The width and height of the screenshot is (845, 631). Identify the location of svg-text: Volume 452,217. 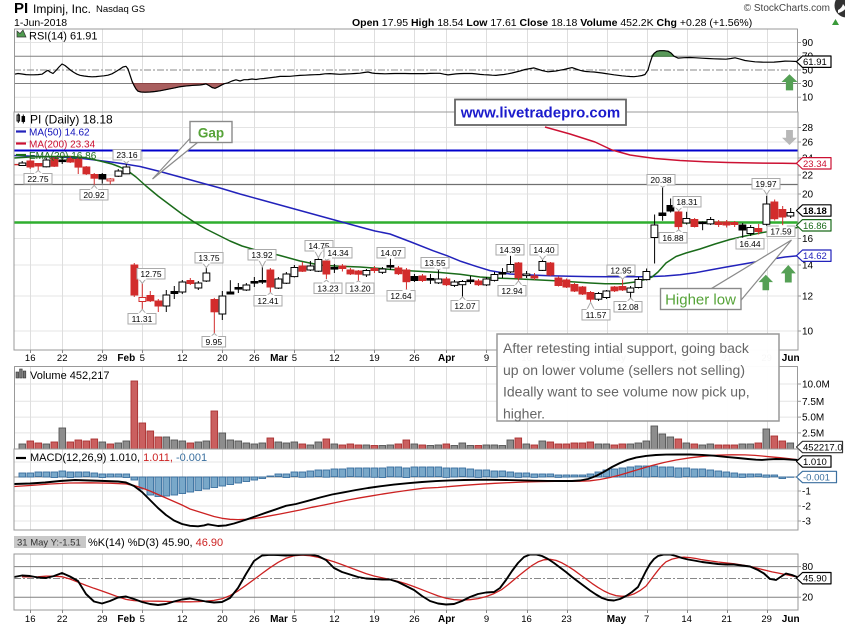
(70, 376).